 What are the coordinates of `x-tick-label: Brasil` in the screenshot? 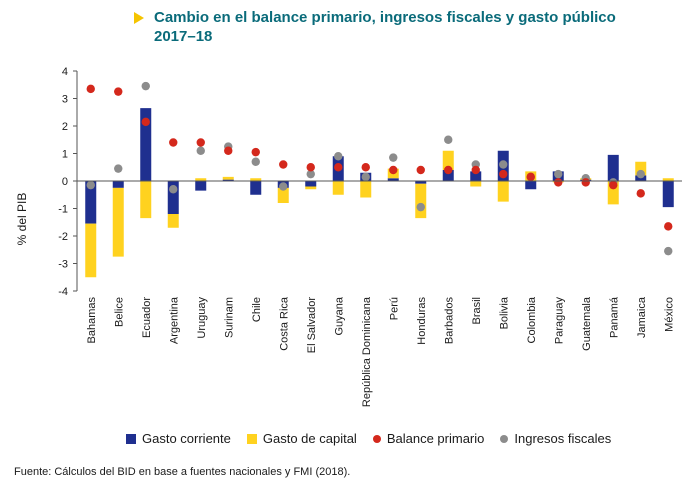 It's located at (477, 311).